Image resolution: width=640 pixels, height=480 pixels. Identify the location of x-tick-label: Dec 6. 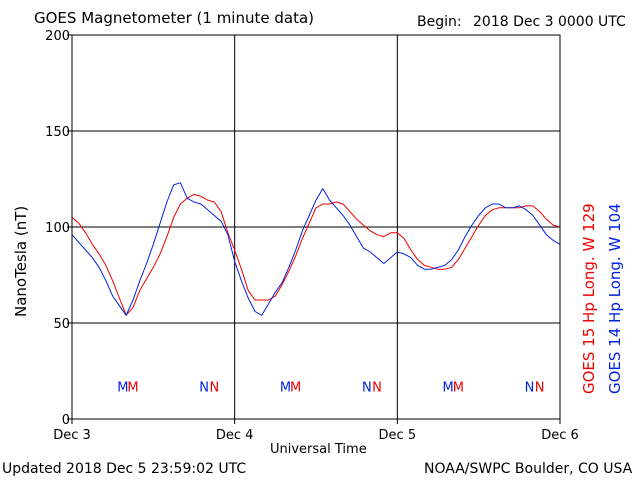
(560, 435).